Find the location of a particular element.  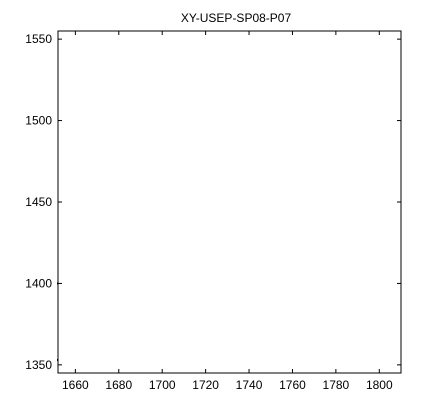

x-tick-label: 1800 is located at coordinates (379, 385).